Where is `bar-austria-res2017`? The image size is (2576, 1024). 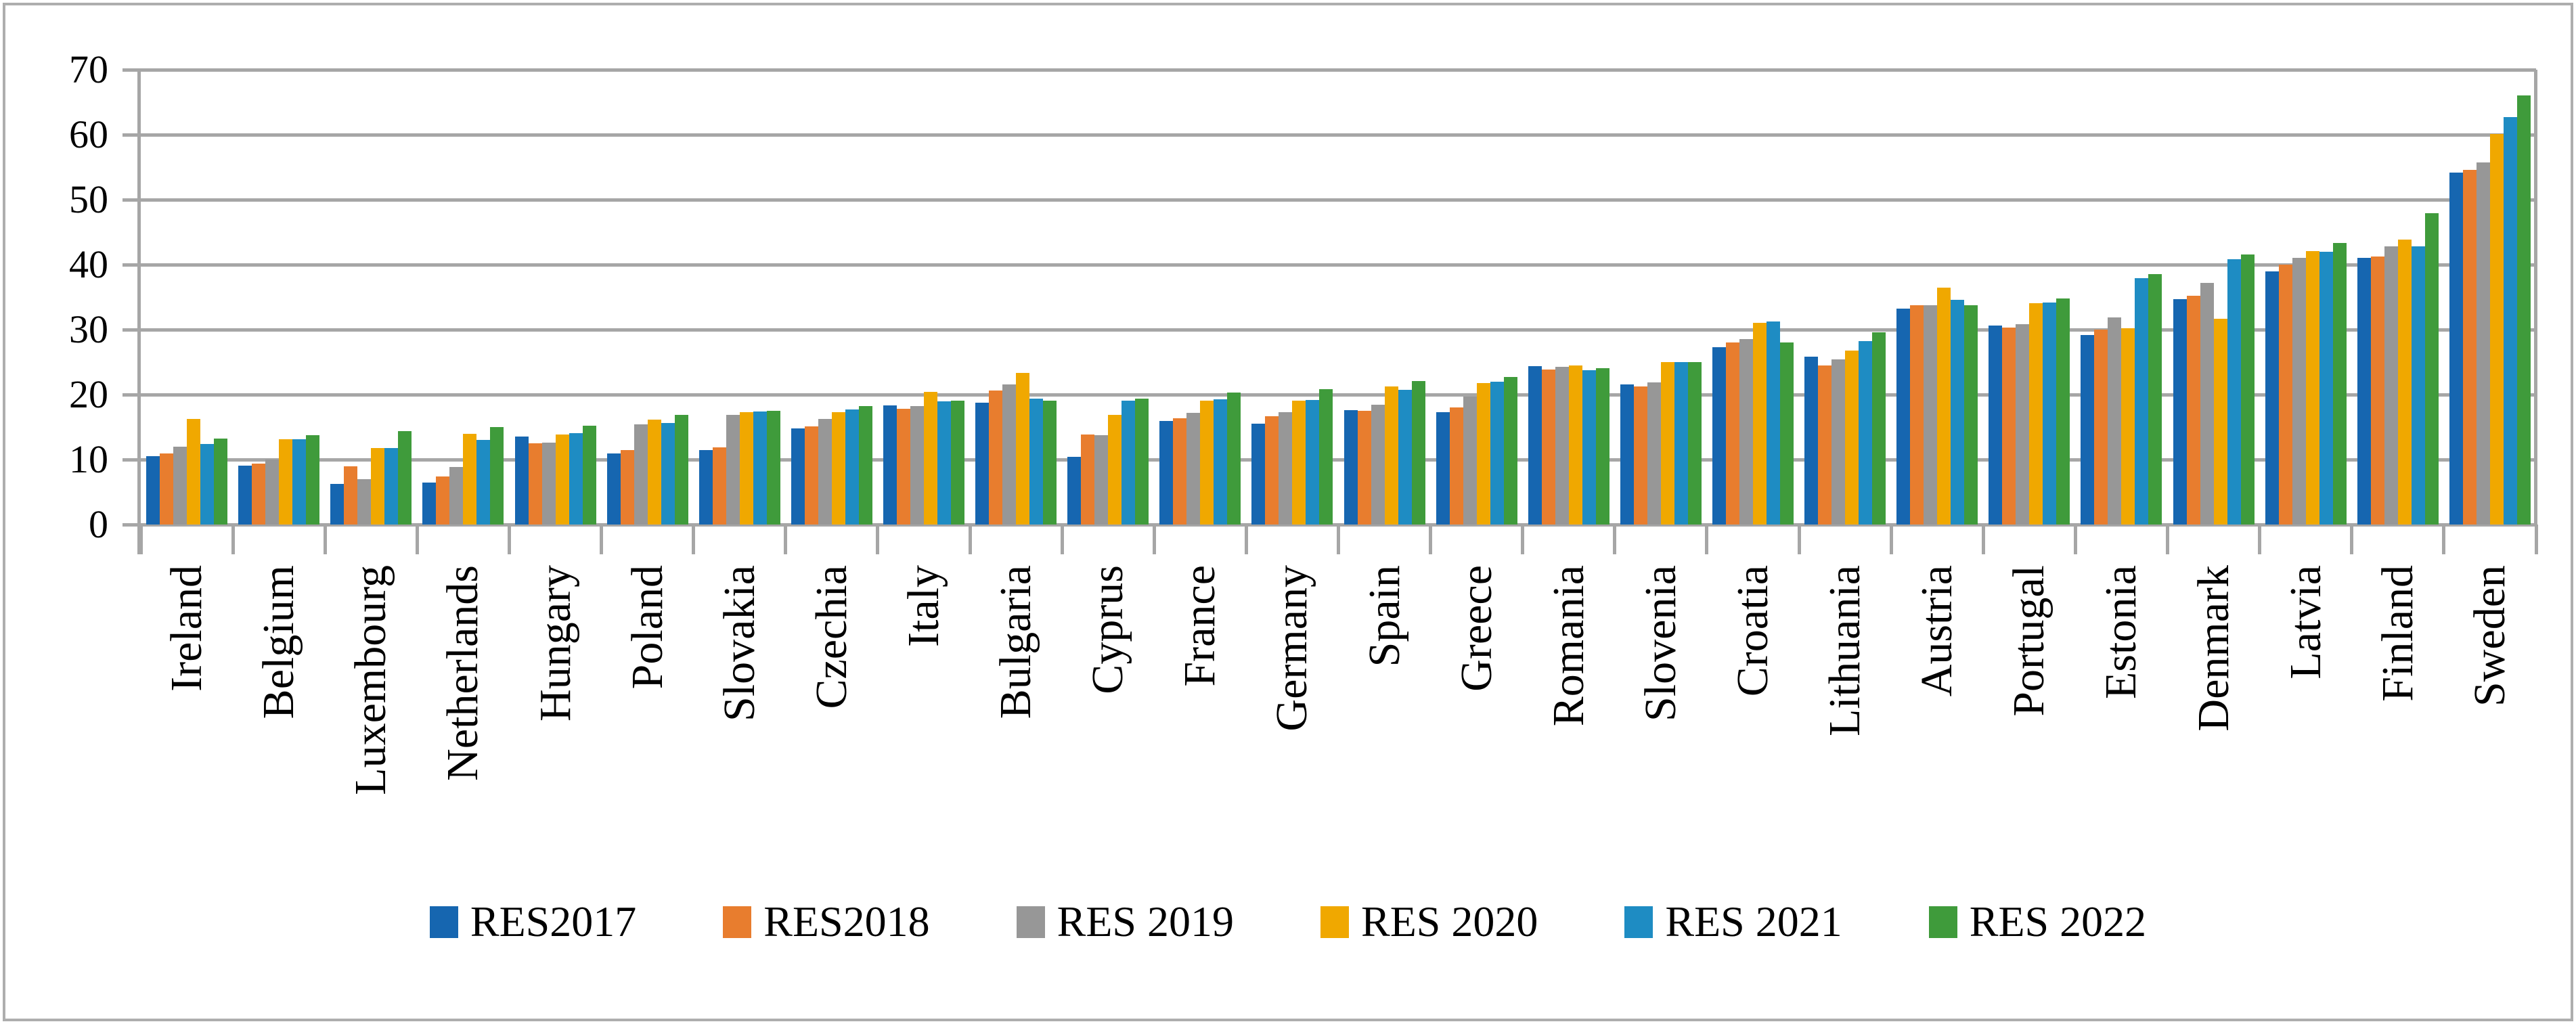
bar-austria-res2017 is located at coordinates (1903, 417).